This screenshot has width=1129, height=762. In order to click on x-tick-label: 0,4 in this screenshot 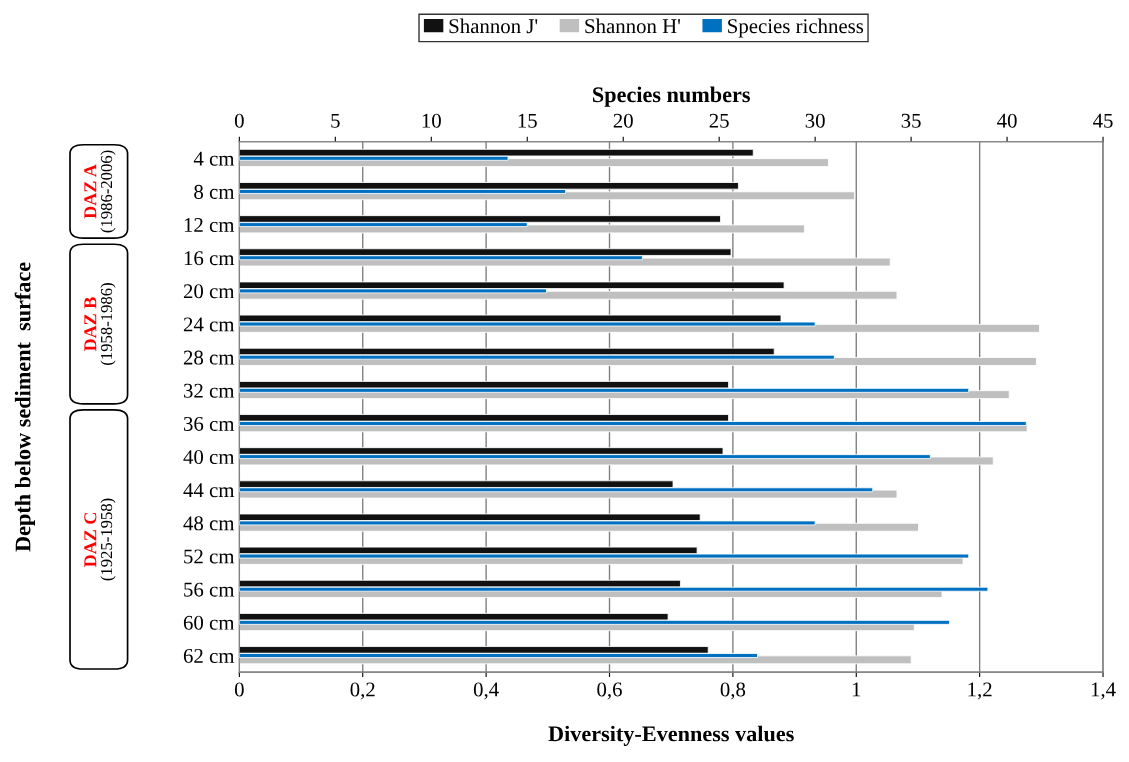, I will do `click(486, 691)`.